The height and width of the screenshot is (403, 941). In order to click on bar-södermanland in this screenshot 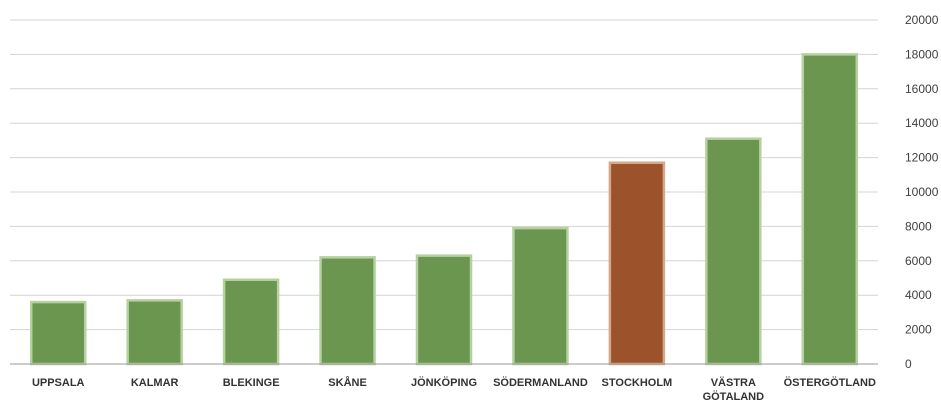, I will do `click(540, 296)`.